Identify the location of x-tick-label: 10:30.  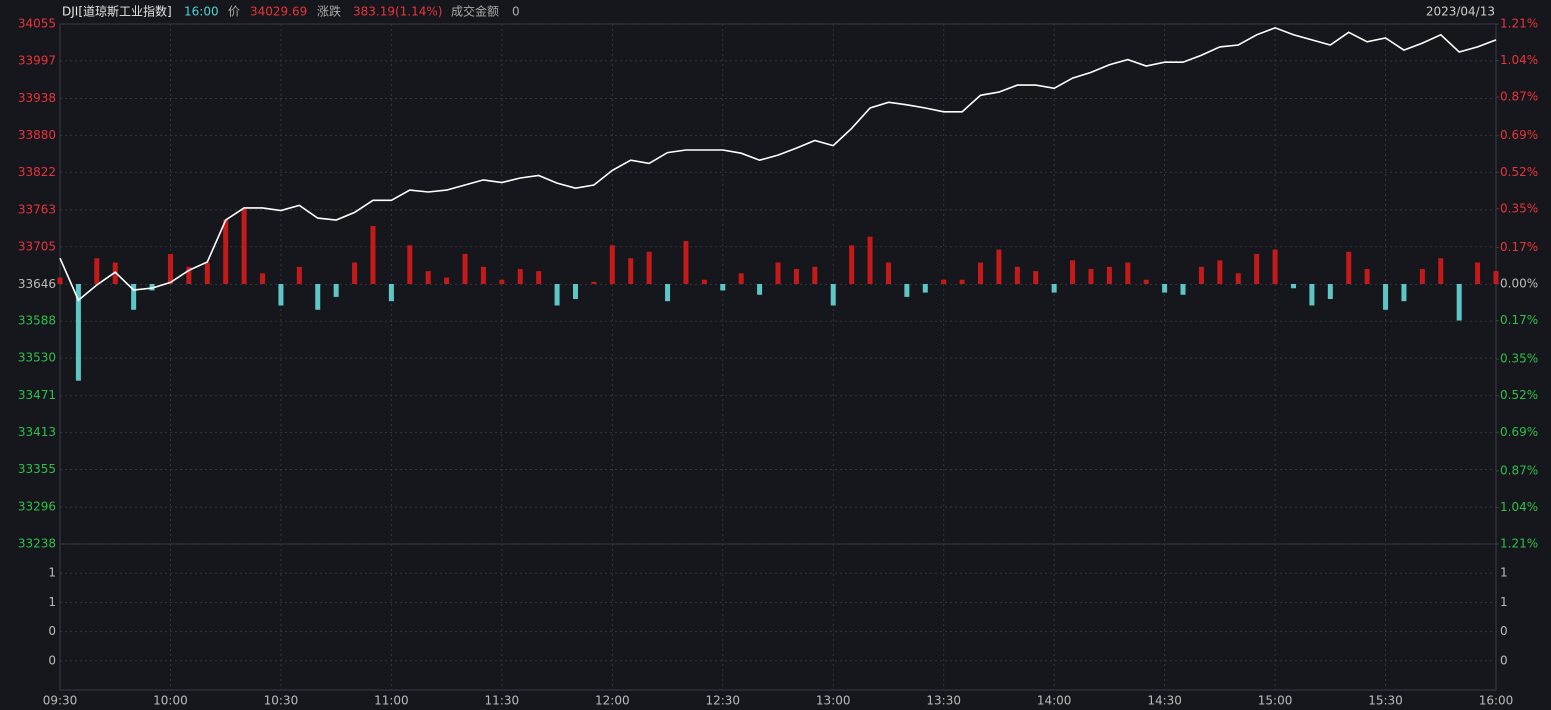
(281, 701).